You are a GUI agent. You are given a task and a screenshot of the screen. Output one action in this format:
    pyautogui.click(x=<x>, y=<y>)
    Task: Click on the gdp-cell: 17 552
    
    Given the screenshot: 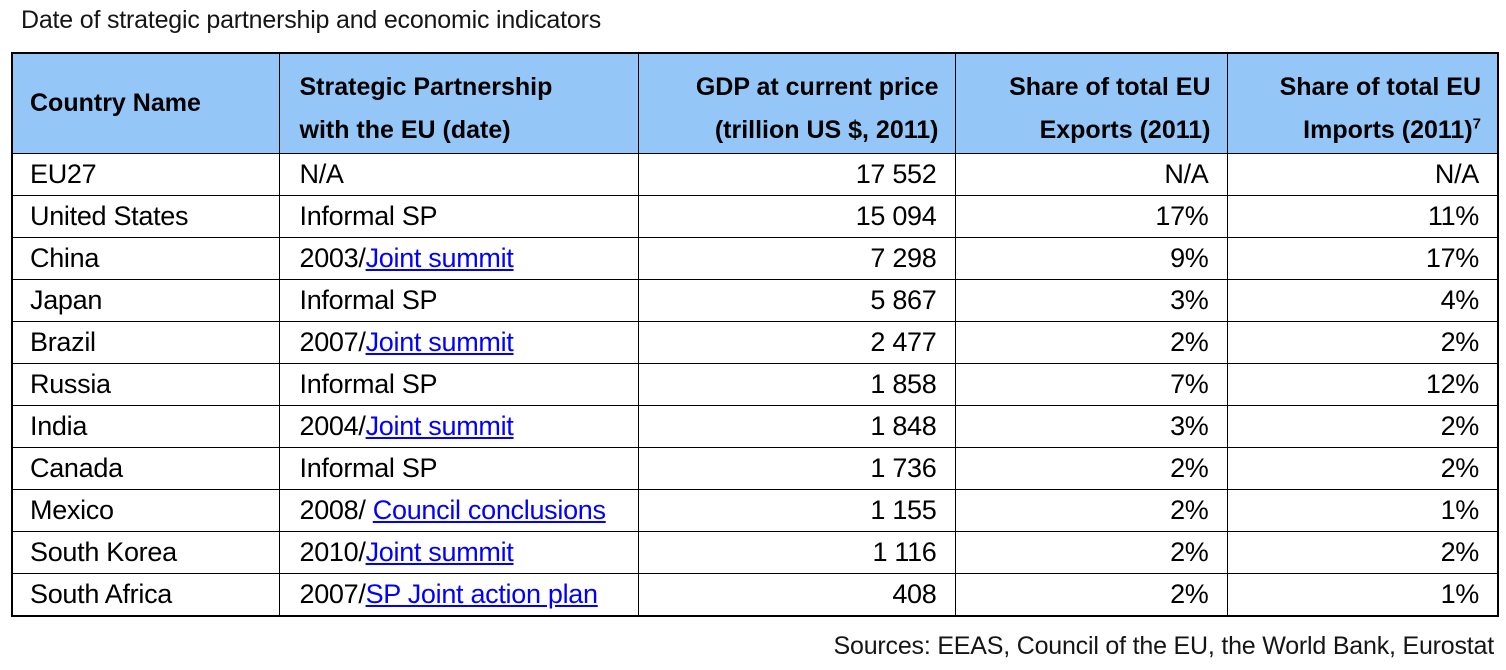 What is the action you would take?
    pyautogui.click(x=796, y=174)
    